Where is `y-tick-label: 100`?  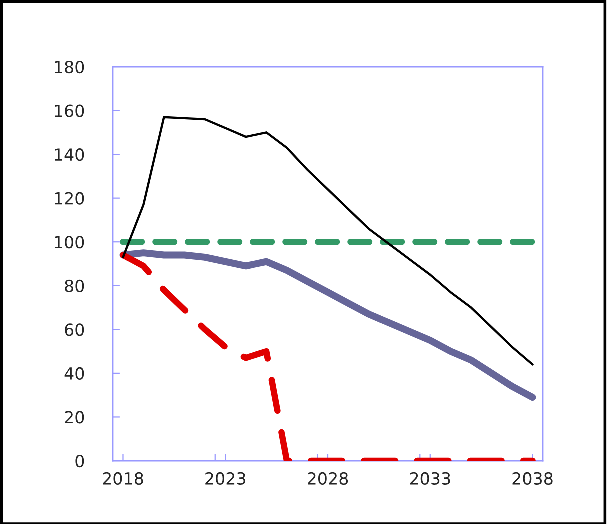
y-tick-label: 100 is located at coordinates (69, 242).